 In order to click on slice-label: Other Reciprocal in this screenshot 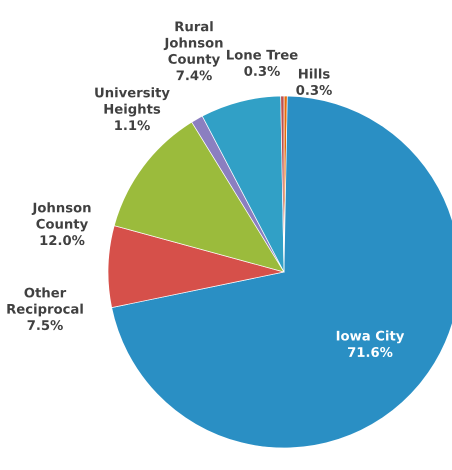, I will do `click(45, 301)`.